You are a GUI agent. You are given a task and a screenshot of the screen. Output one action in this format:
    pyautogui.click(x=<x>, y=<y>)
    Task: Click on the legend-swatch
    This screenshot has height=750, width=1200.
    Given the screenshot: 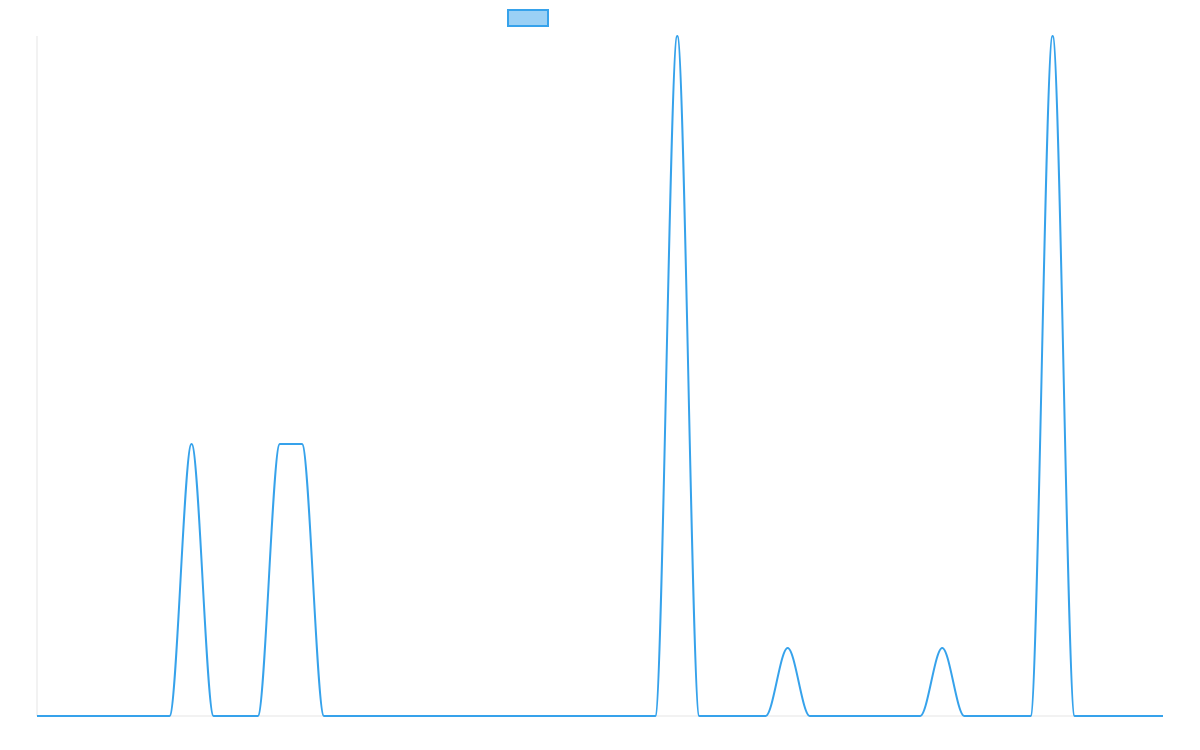 What is the action you would take?
    pyautogui.click(x=528, y=18)
    